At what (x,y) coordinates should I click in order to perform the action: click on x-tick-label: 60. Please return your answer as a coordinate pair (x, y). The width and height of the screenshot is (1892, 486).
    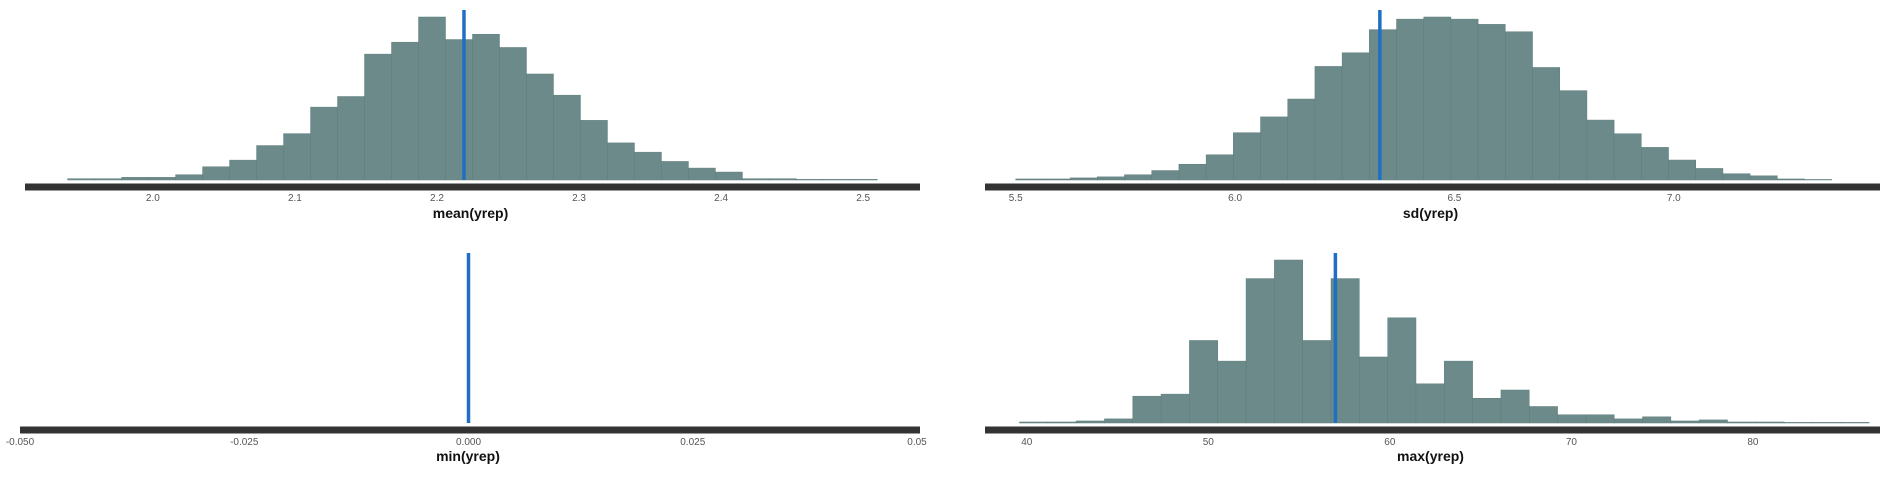
    Looking at the image, I should click on (1390, 442).